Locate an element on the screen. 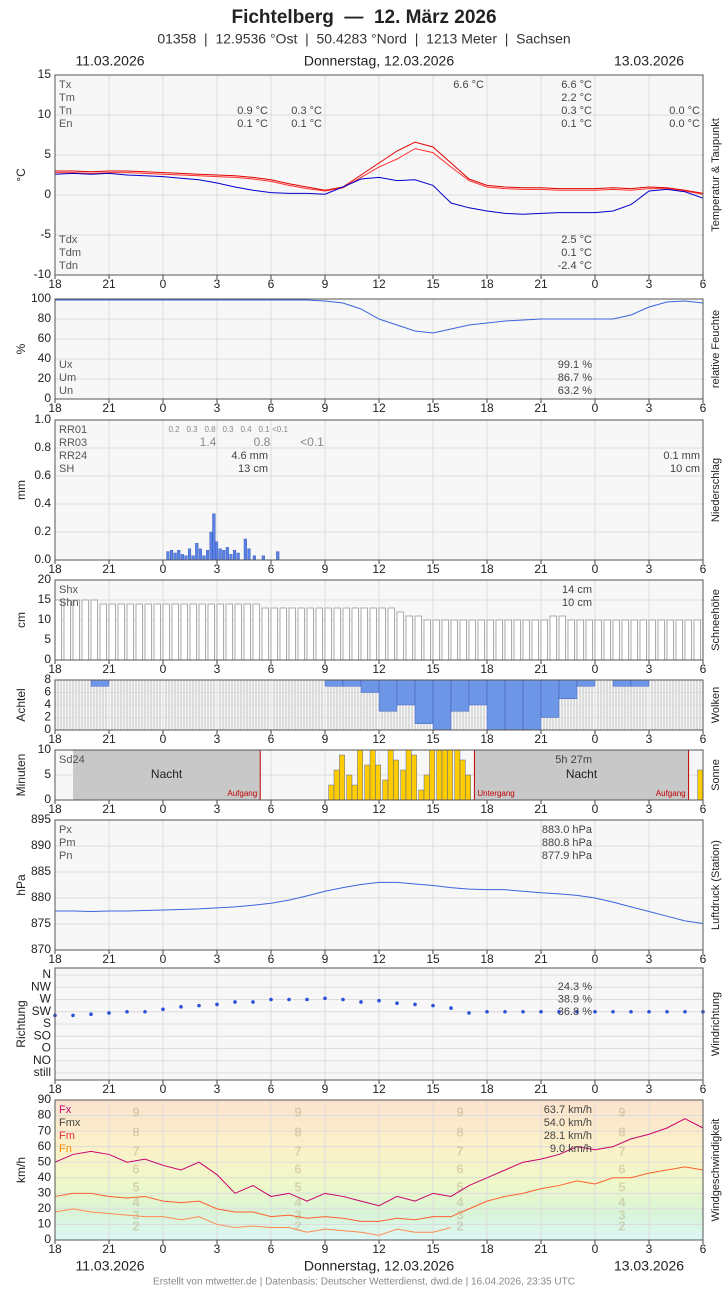 The width and height of the screenshot is (728, 1290). y-tick-label: 895 is located at coordinates (41, 819).